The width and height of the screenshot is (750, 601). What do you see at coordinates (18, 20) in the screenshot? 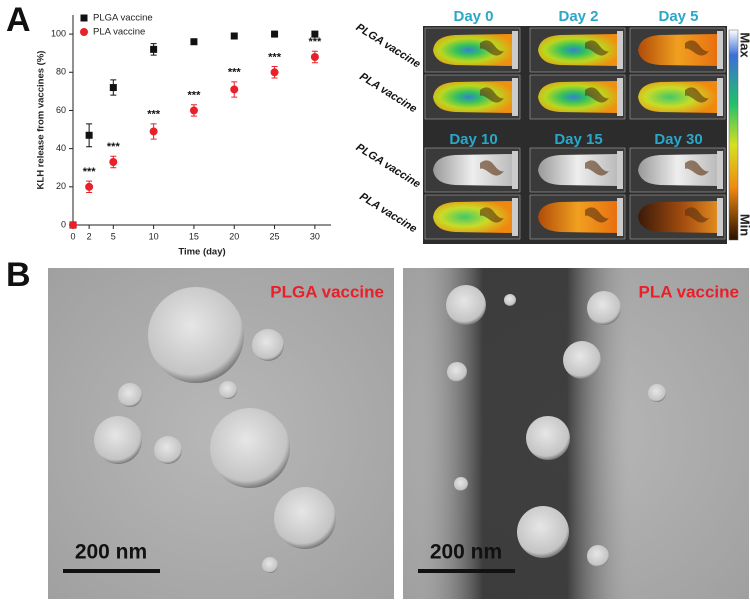
I see `panel-label: A` at bounding box center [18, 20].